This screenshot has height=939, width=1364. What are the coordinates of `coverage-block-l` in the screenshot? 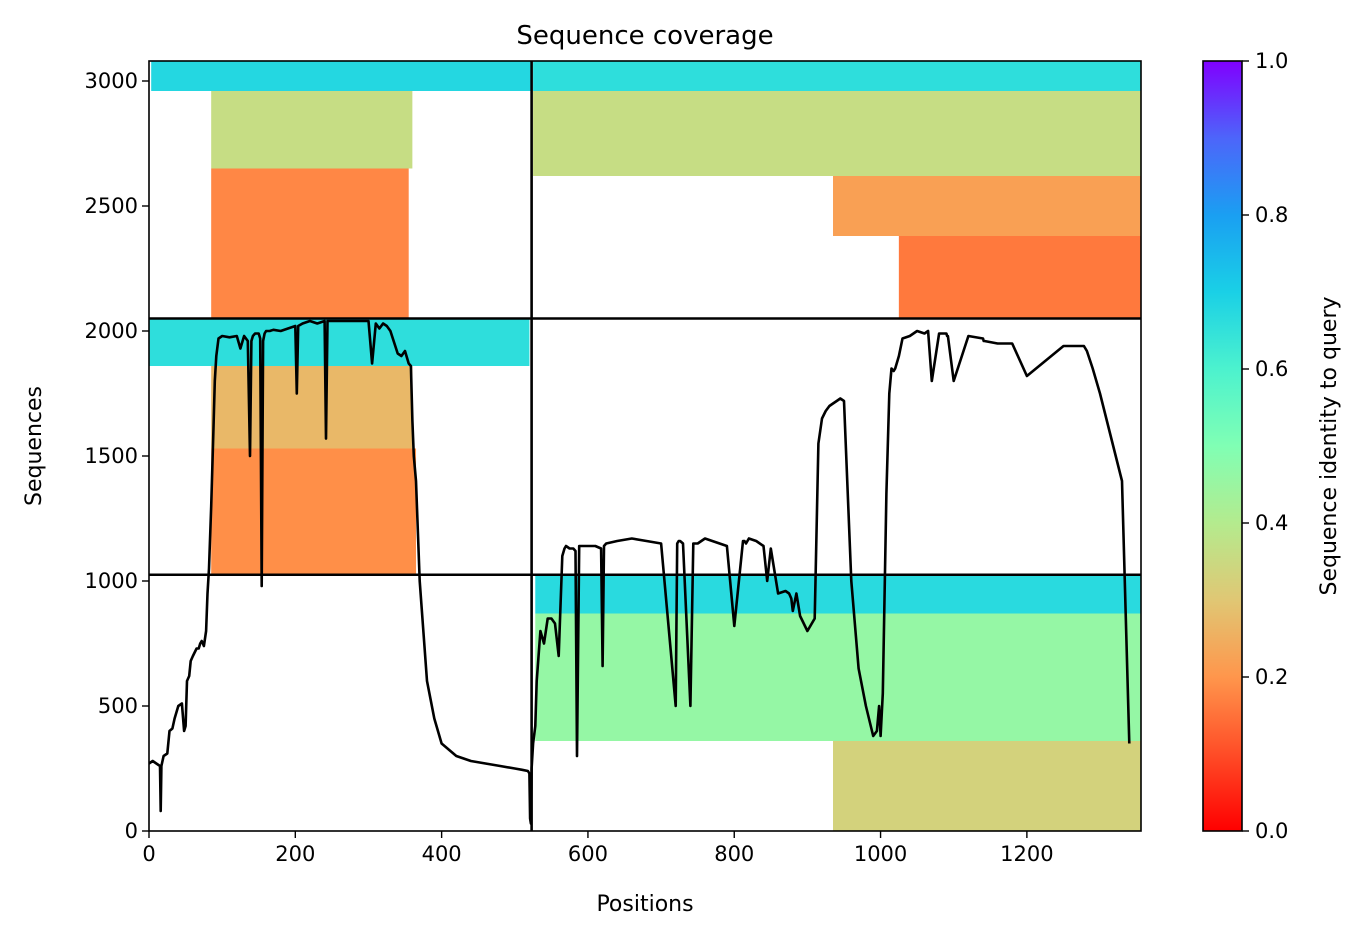 It's located at (838, 677).